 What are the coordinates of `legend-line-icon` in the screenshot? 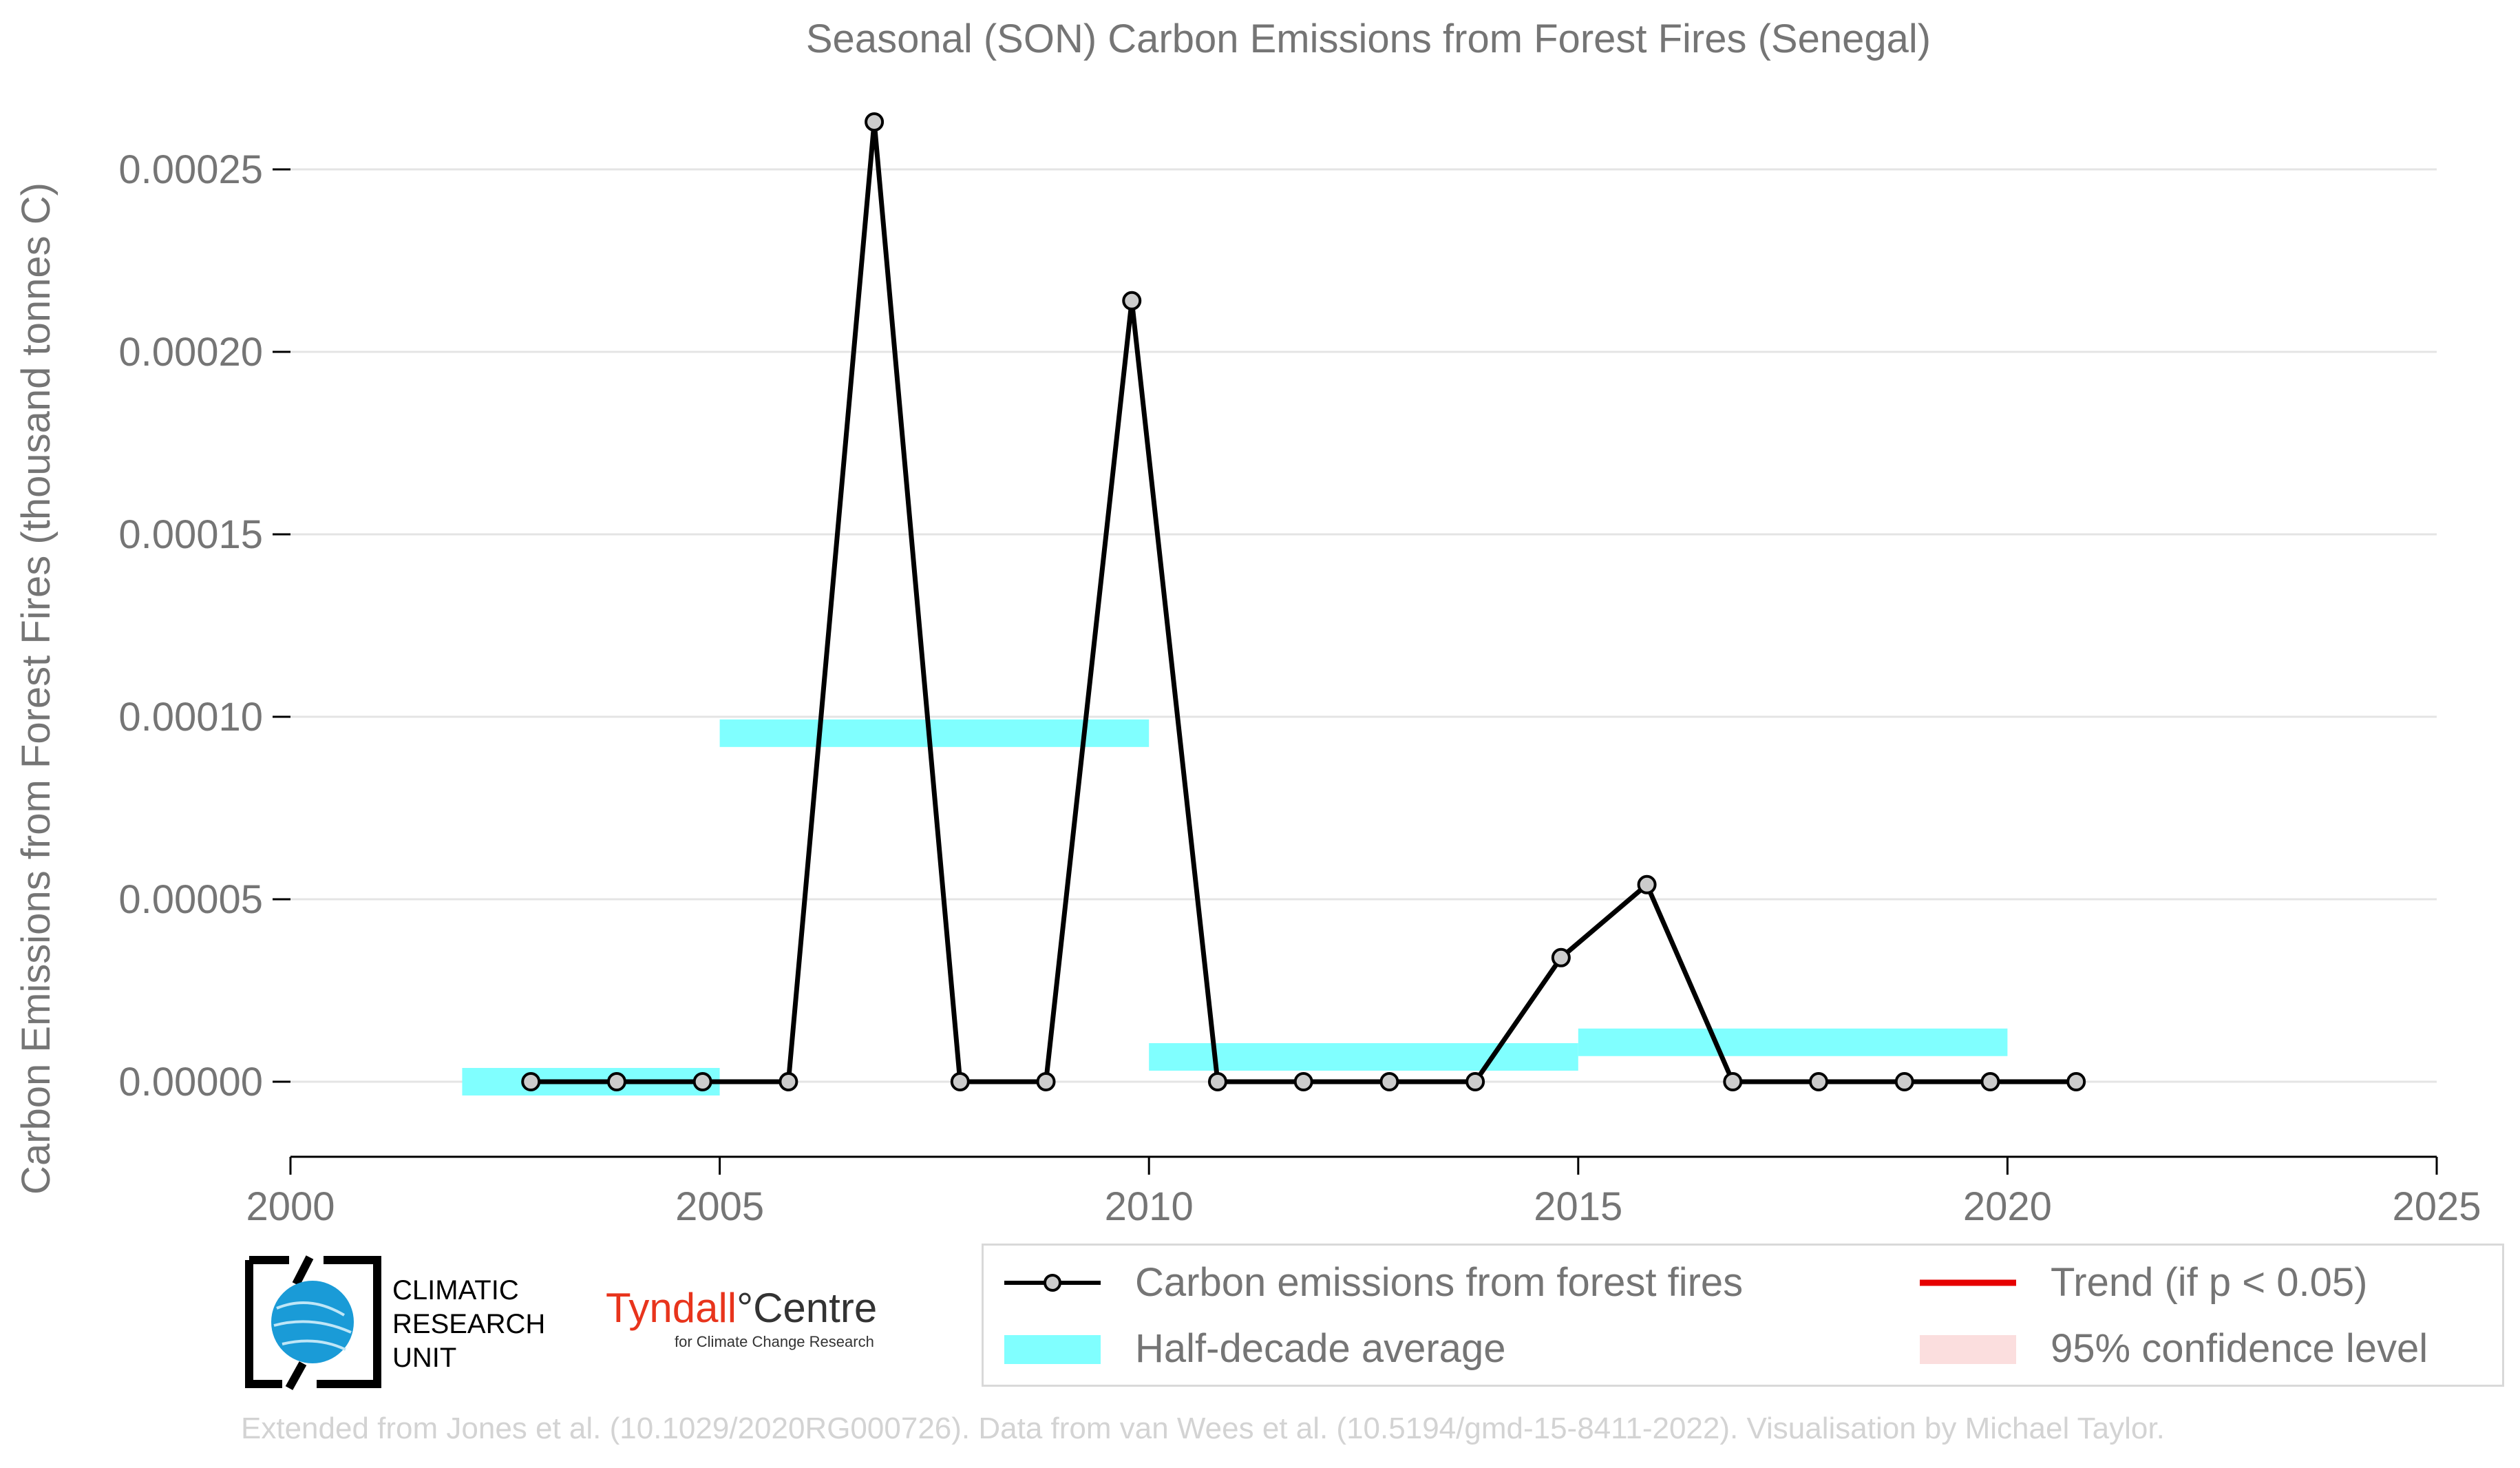 It's located at (1968, 1282).